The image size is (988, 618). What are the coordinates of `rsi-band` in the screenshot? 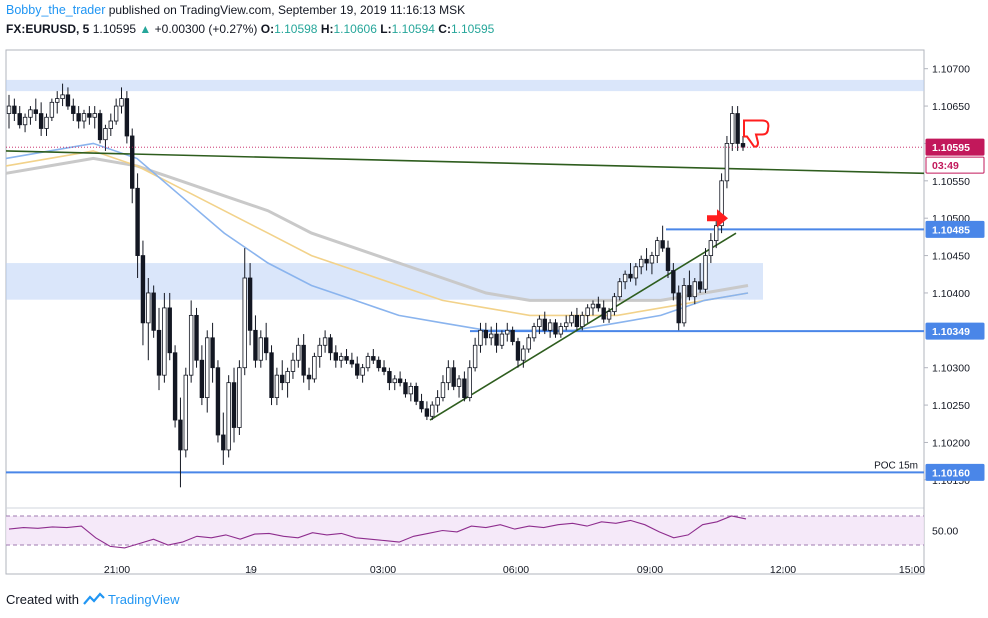 It's located at (465, 530).